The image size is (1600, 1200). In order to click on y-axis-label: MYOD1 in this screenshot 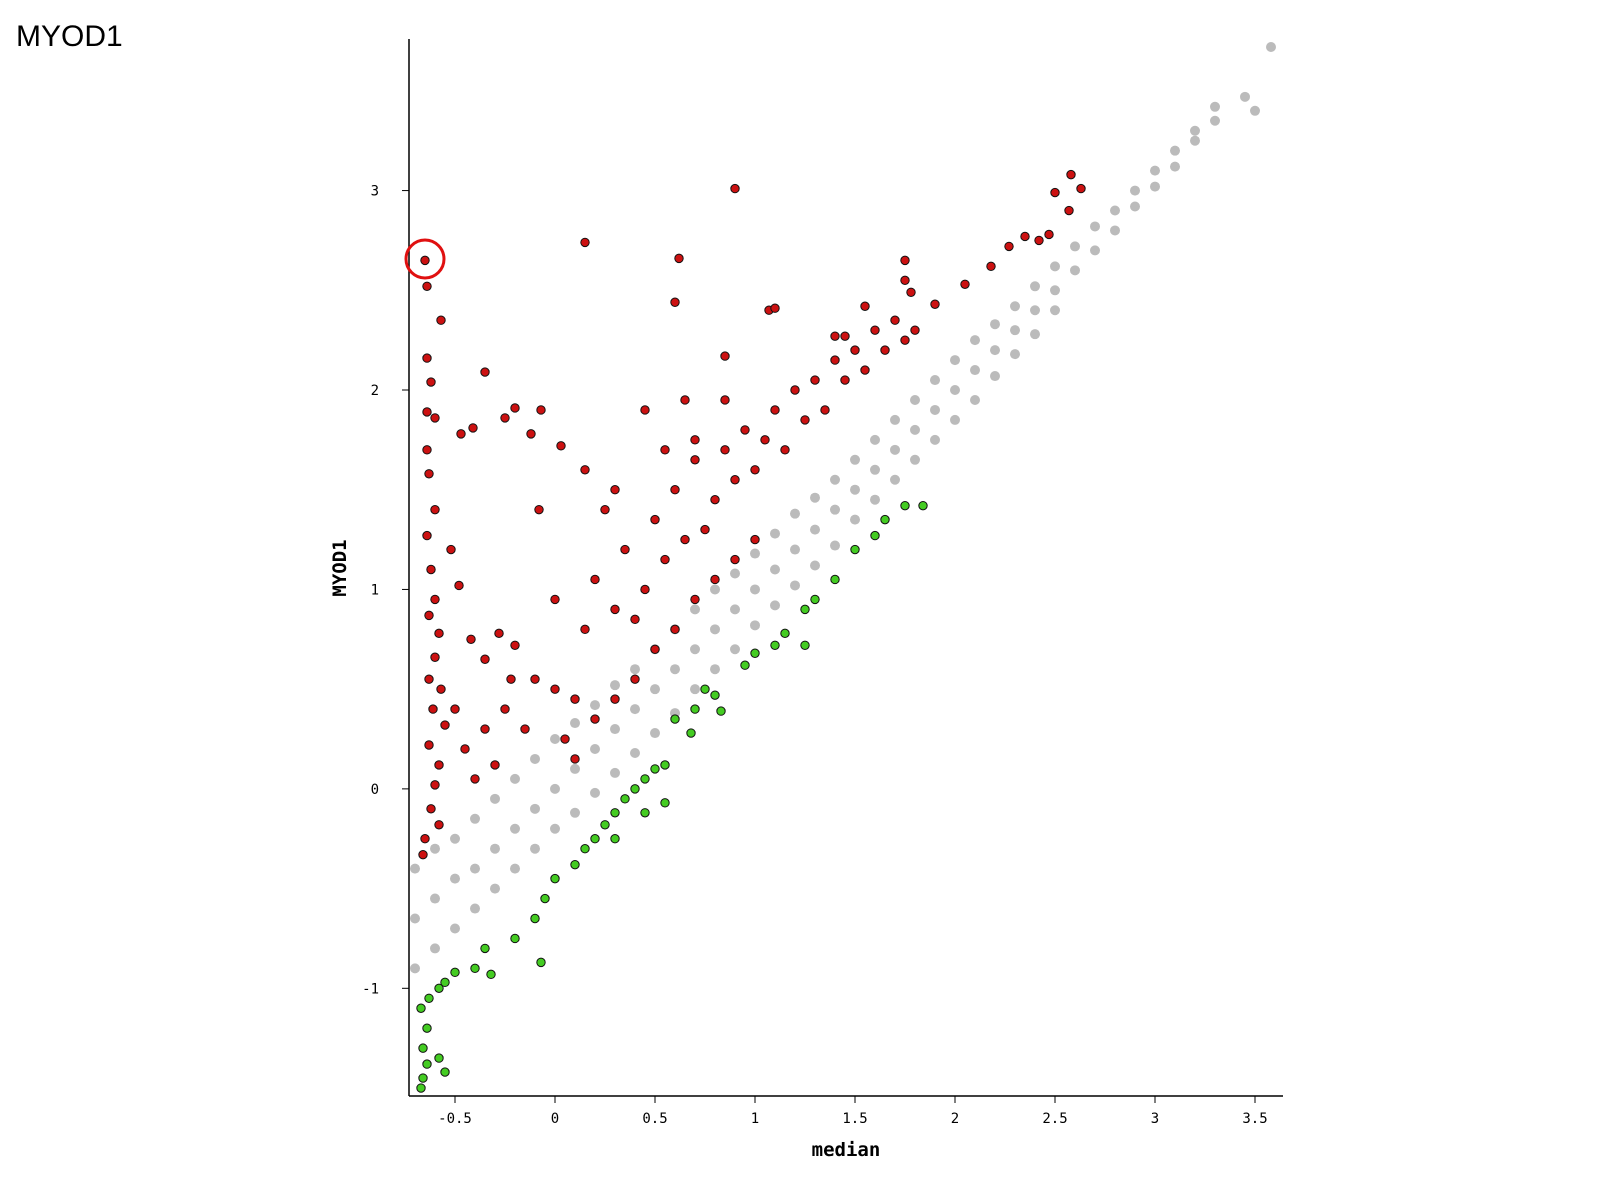, I will do `click(340, 567)`.